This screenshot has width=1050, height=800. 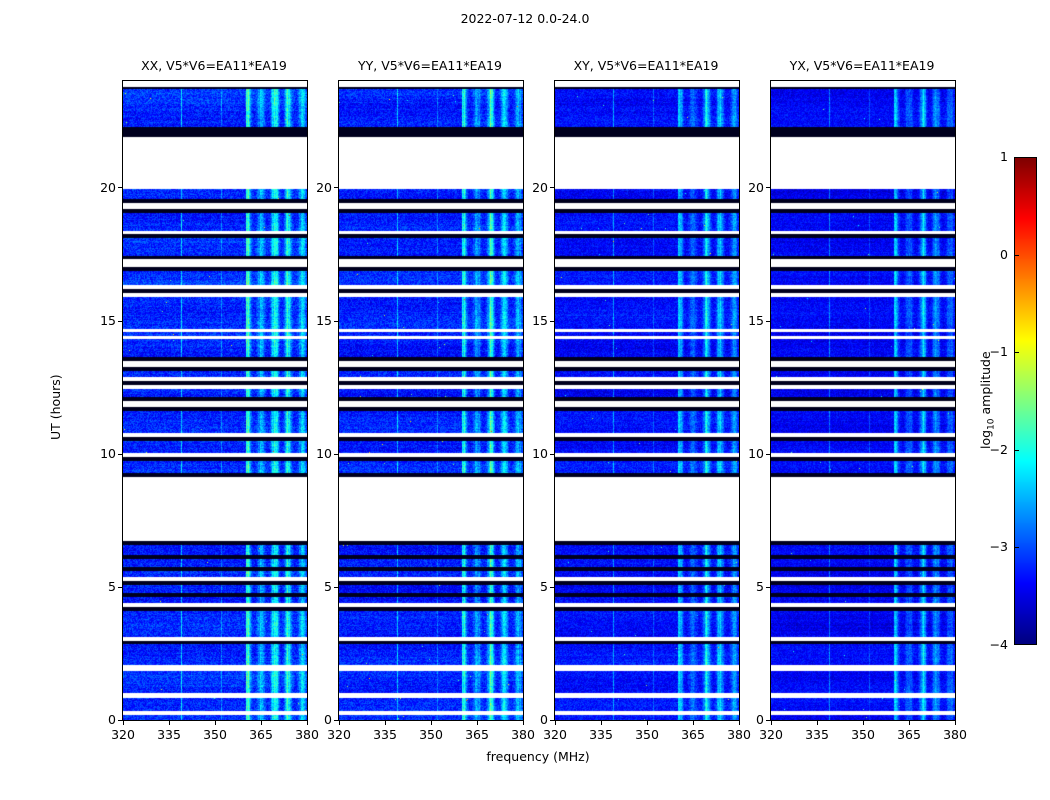 What do you see at coordinates (998, 352) in the screenshot?
I see `colorbar-tick-label: −1` at bounding box center [998, 352].